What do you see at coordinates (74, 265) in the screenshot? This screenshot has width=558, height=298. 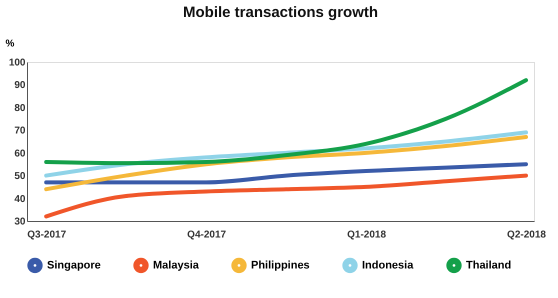 I see `legend-label: Singapore` at bounding box center [74, 265].